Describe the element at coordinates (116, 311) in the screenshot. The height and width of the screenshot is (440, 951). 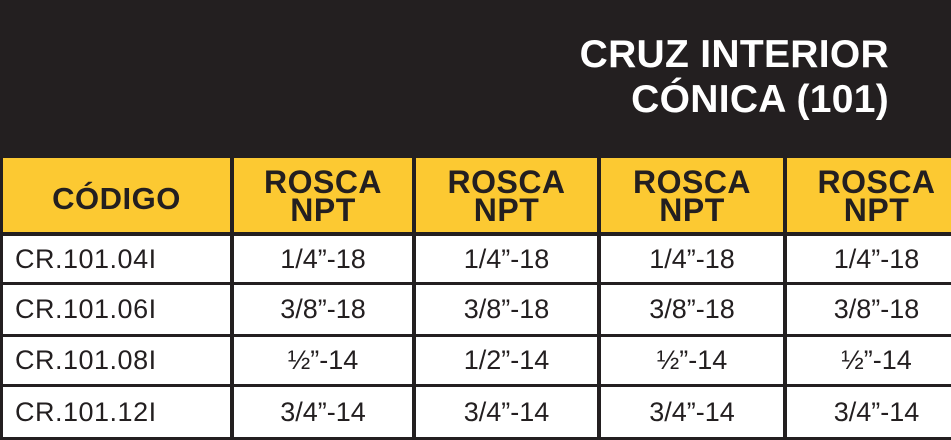
I see `cell-code: CR.101.06I` at that location.